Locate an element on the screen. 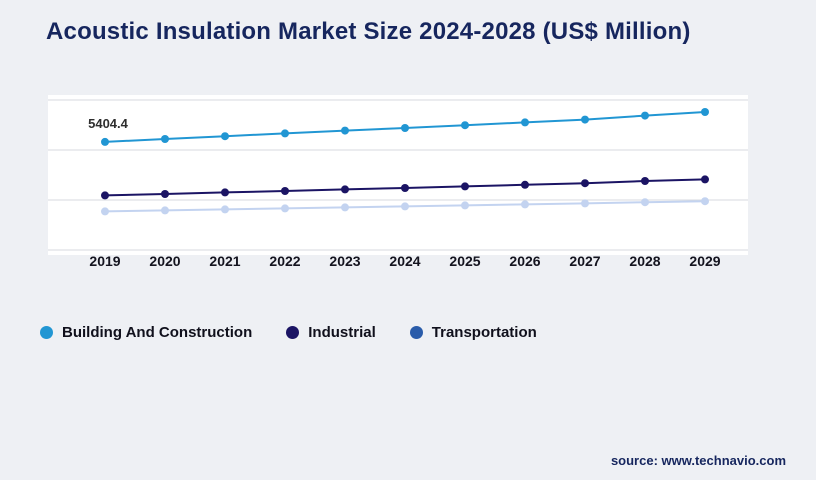 The height and width of the screenshot is (480, 816). legend-item-building: Building And Construction is located at coordinates (146, 332).